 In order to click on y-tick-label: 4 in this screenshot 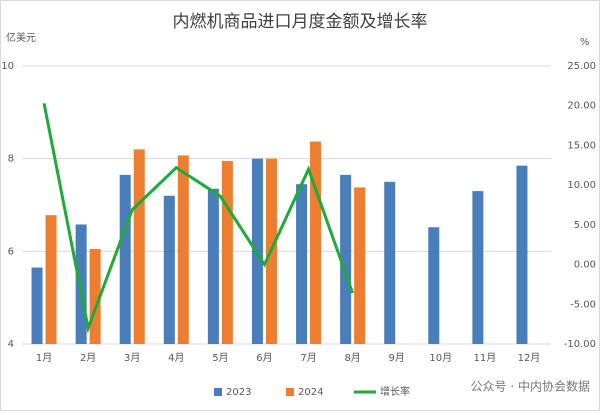, I will do `click(11, 344)`.